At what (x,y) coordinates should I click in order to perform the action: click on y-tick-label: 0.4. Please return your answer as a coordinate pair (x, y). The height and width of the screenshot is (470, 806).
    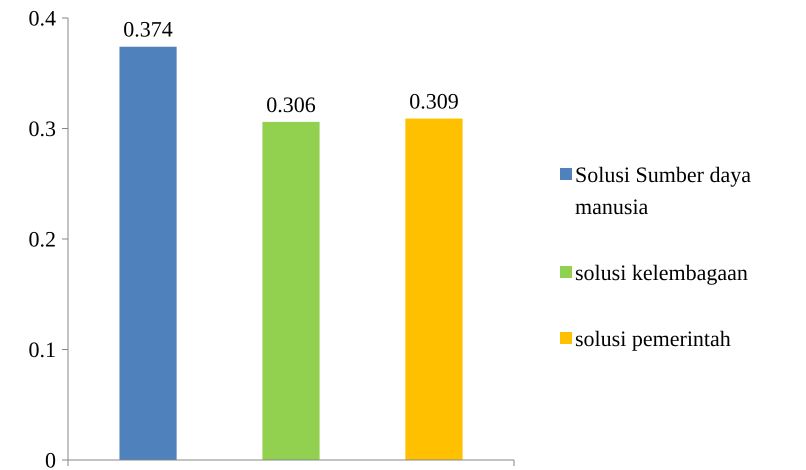
    Looking at the image, I should click on (42, 18).